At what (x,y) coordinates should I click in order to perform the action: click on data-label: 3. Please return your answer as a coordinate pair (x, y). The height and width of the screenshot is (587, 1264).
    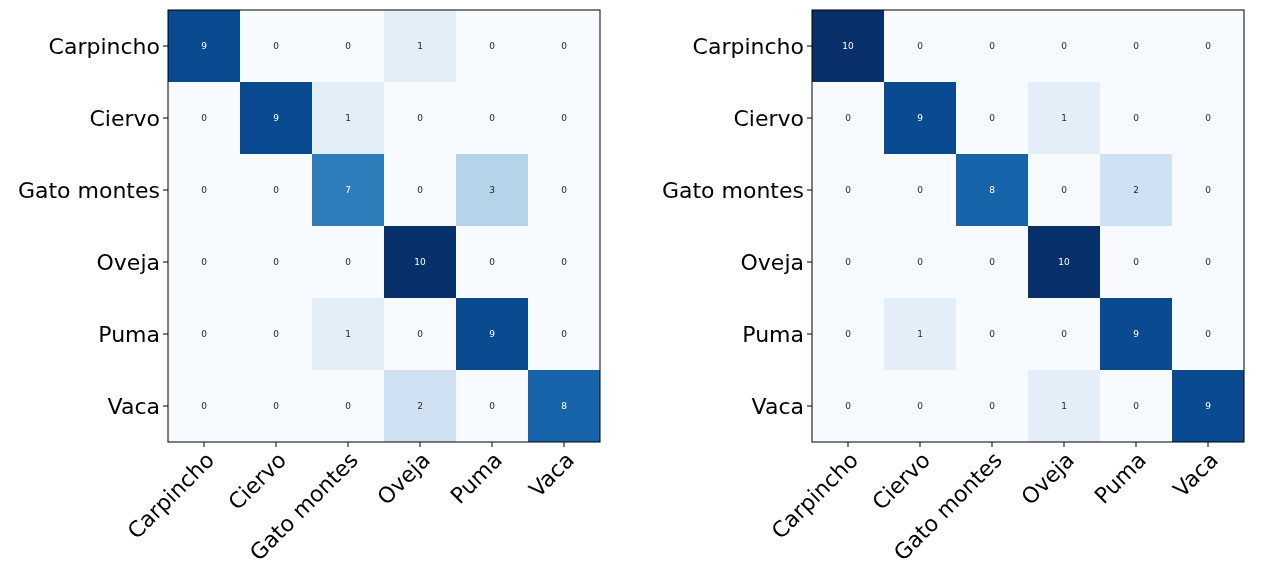
    Looking at the image, I should click on (492, 190).